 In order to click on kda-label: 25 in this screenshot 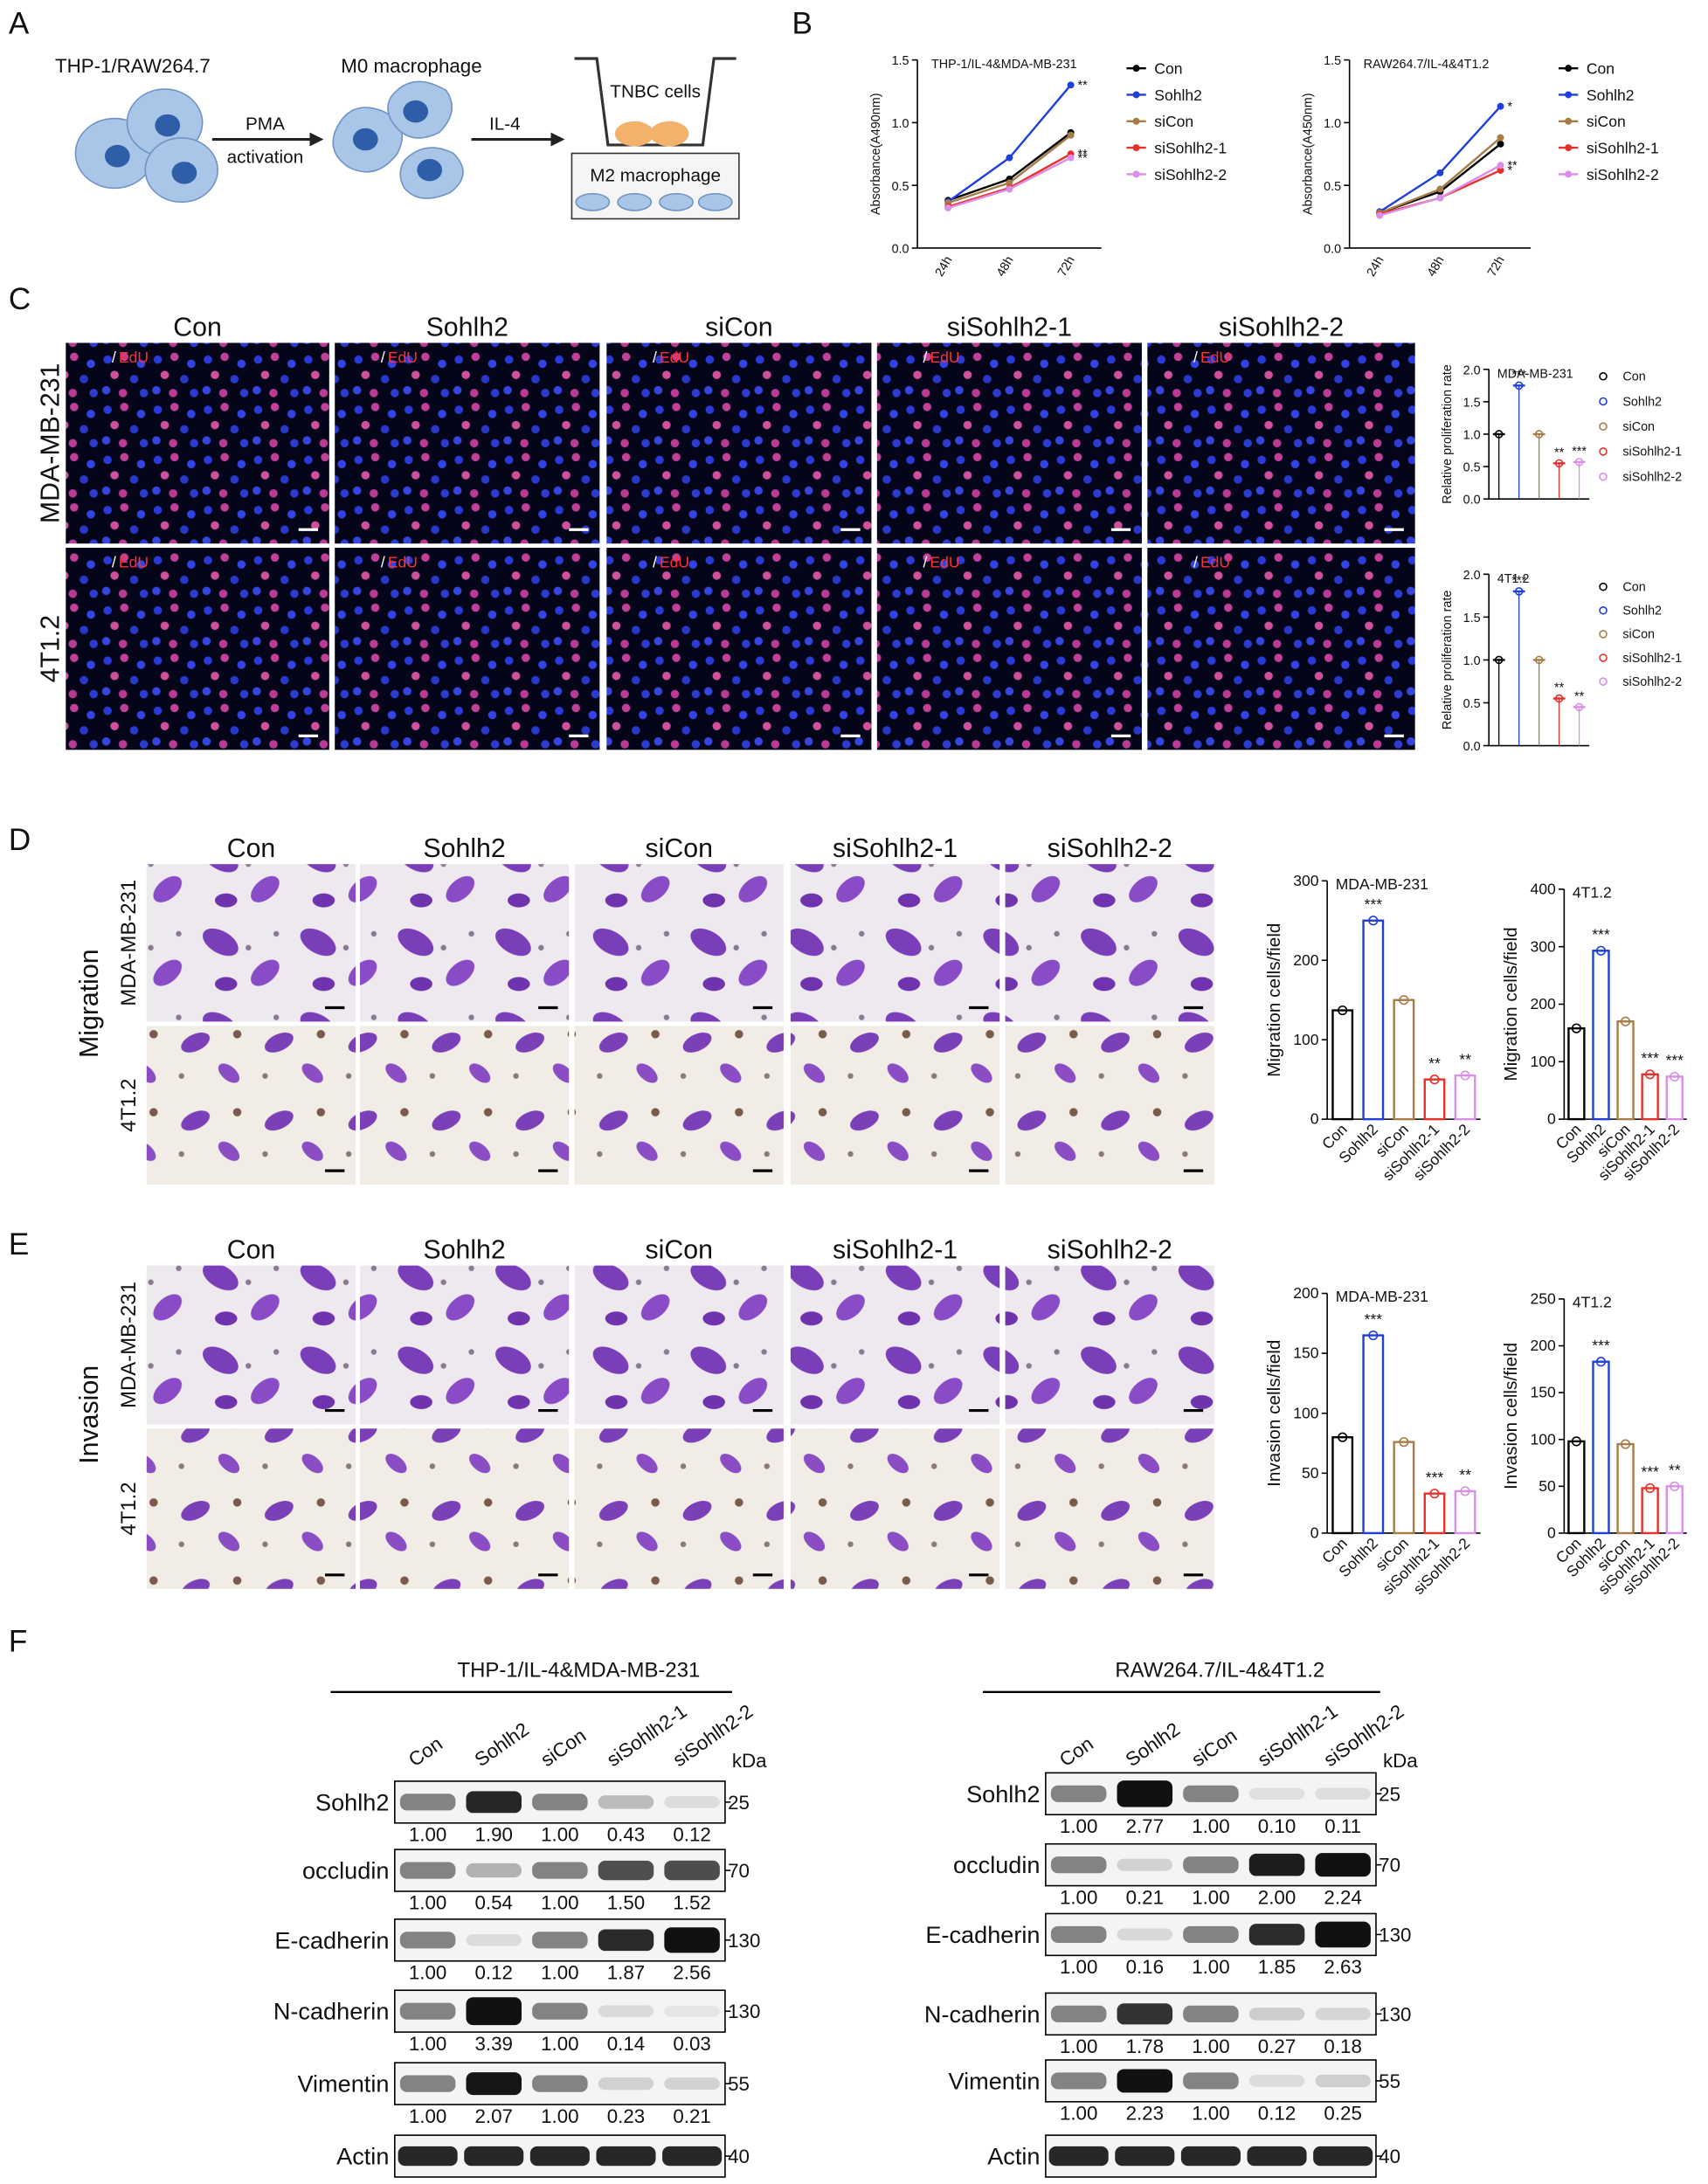, I will do `click(739, 1803)`.